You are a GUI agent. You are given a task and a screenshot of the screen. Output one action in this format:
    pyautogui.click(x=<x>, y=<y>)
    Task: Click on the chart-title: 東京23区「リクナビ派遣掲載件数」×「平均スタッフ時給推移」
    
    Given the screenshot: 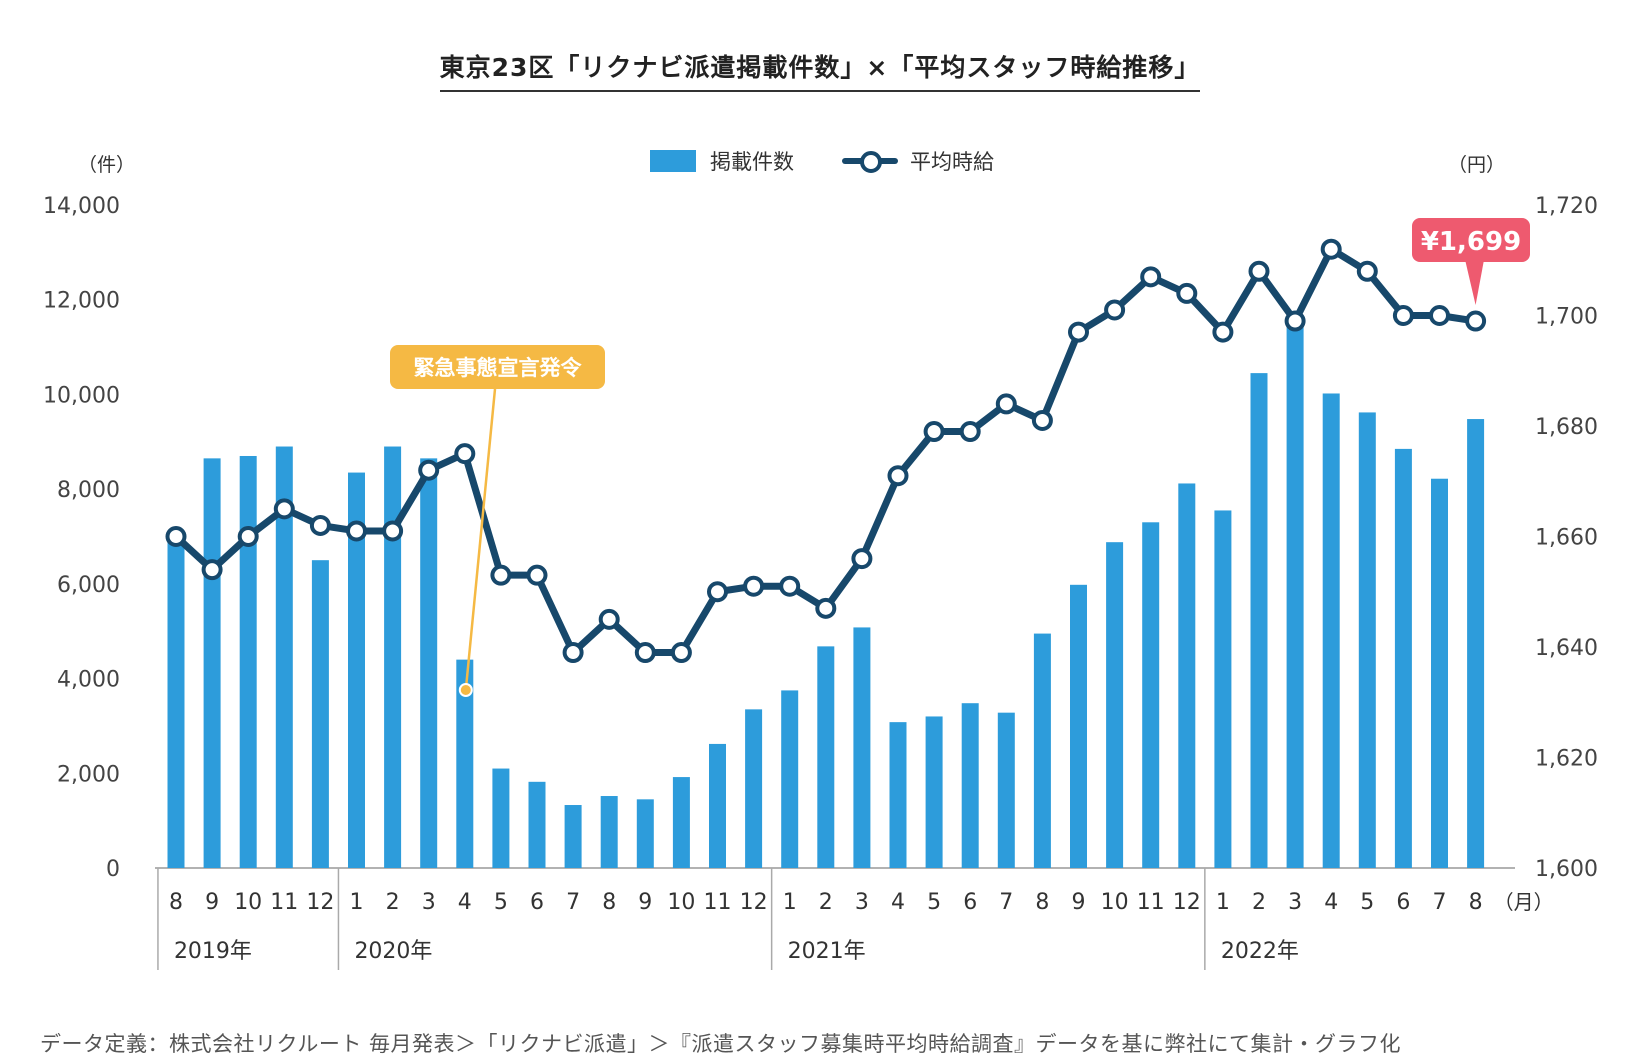 What is the action you would take?
    pyautogui.click(x=820, y=70)
    